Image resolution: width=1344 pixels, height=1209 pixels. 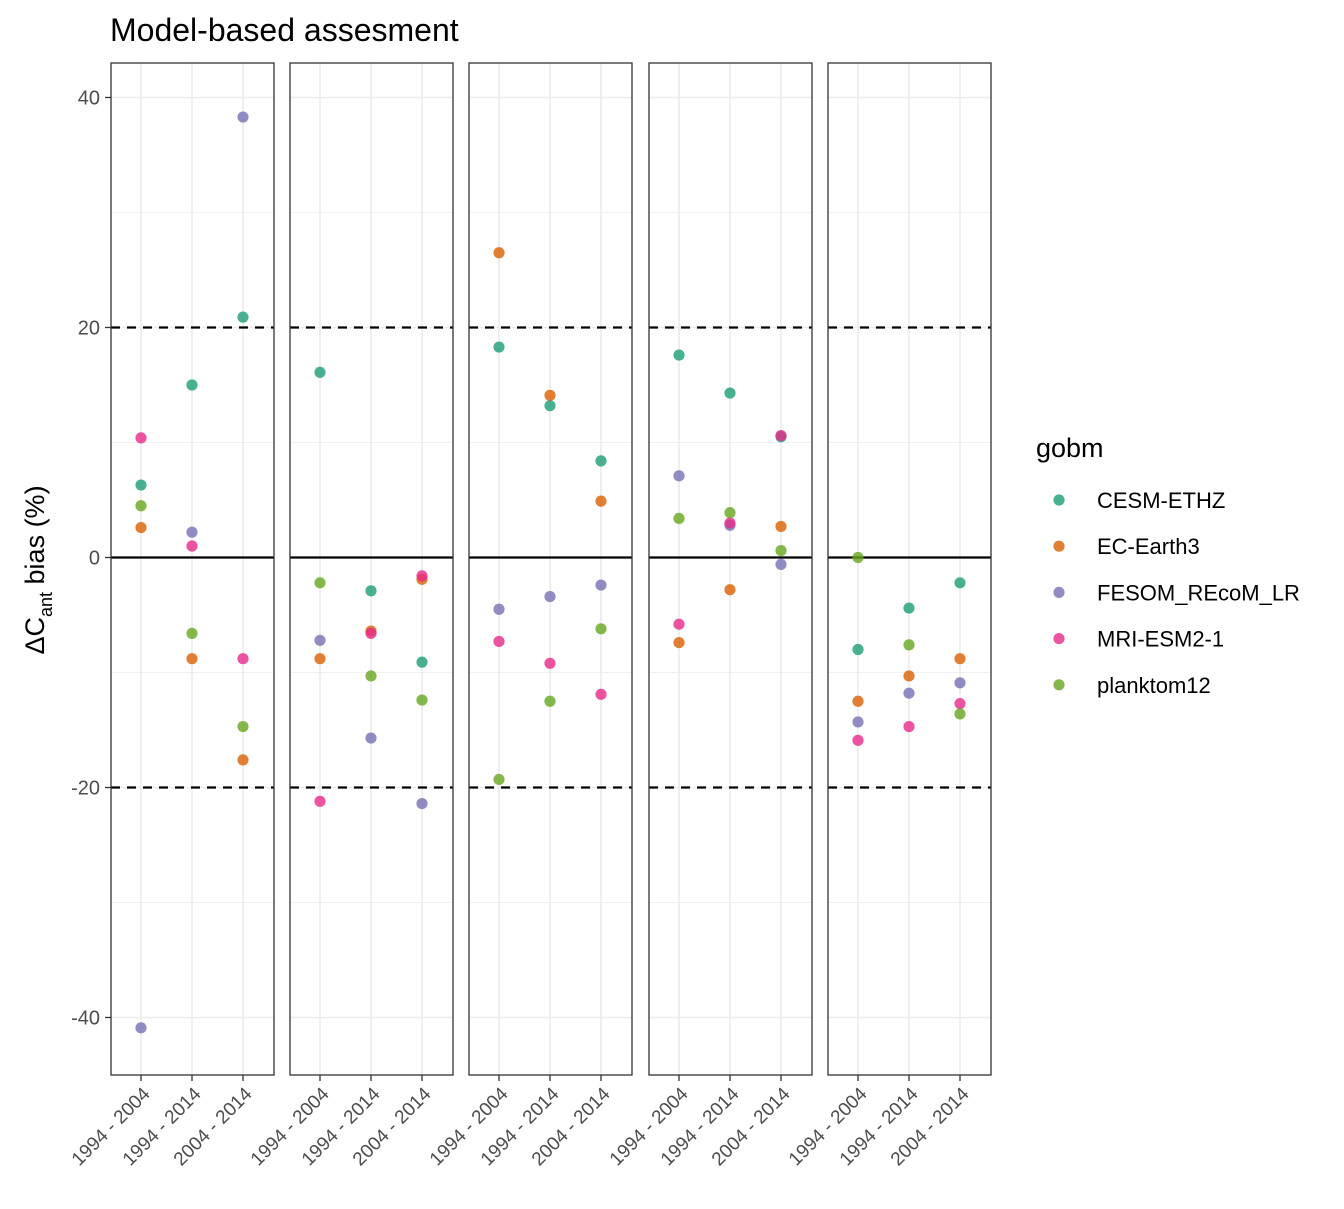 What do you see at coordinates (1059, 685) in the screenshot?
I see `legend-key-planktom12` at bounding box center [1059, 685].